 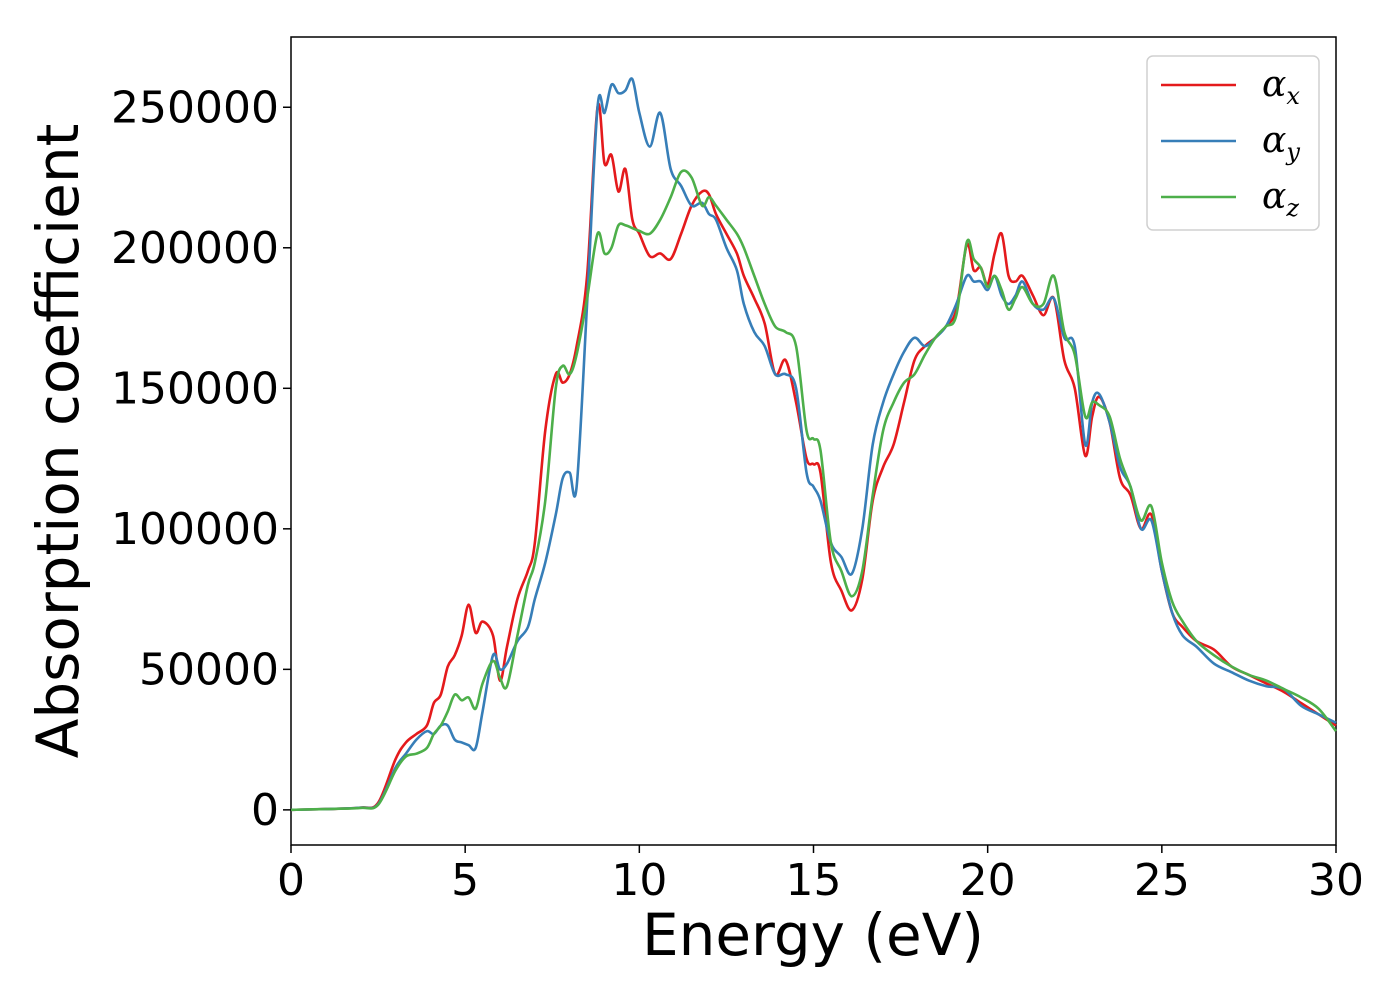 I want to click on y-tick-label: 50000, so click(x=209, y=669).